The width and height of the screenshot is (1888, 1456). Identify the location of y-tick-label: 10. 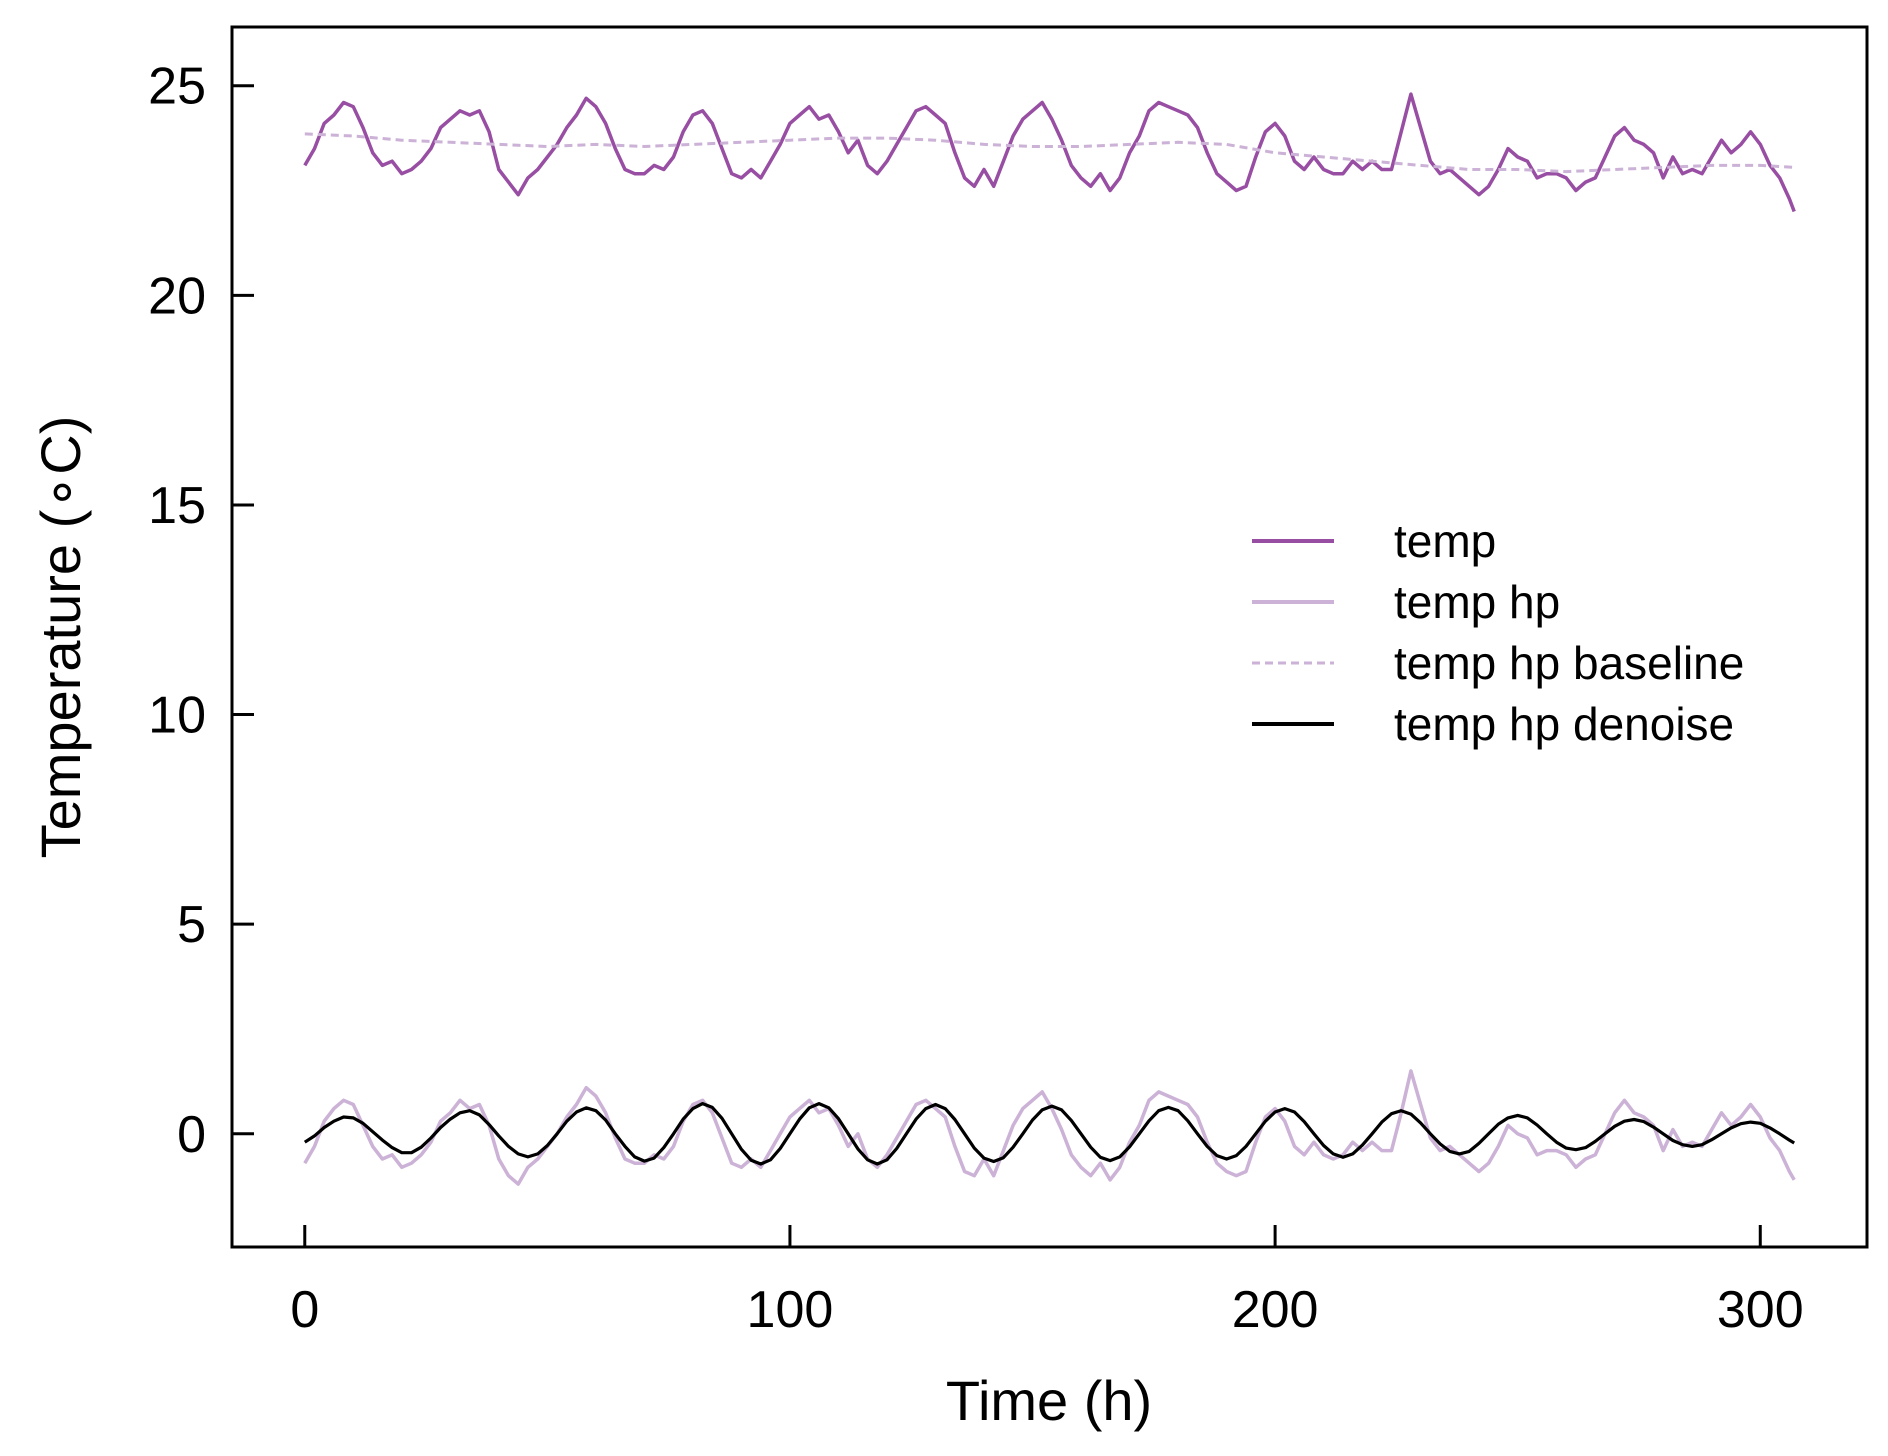
(177, 716).